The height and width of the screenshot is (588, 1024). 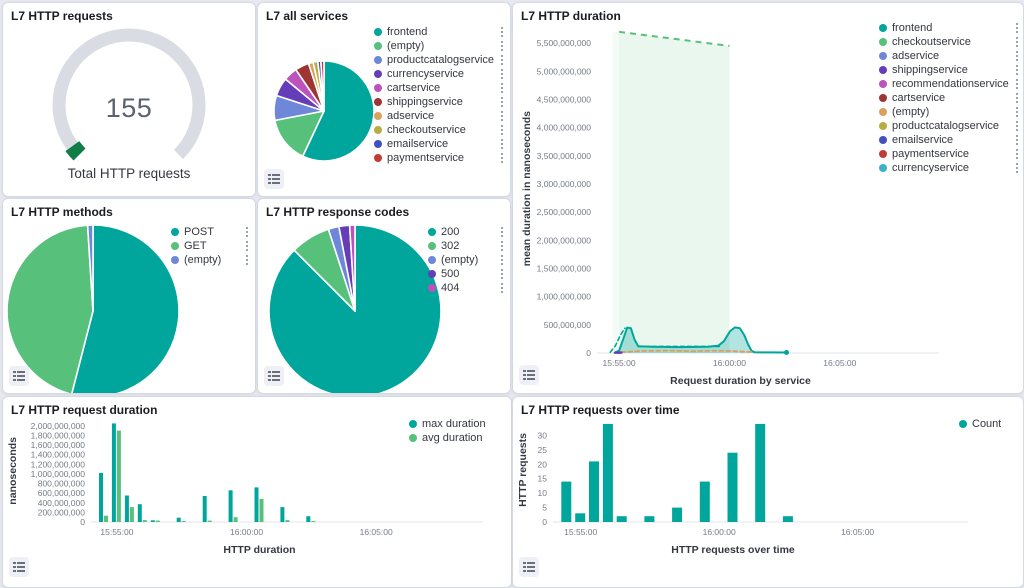 I want to click on legend-item-label: avg duration, so click(x=452, y=438).